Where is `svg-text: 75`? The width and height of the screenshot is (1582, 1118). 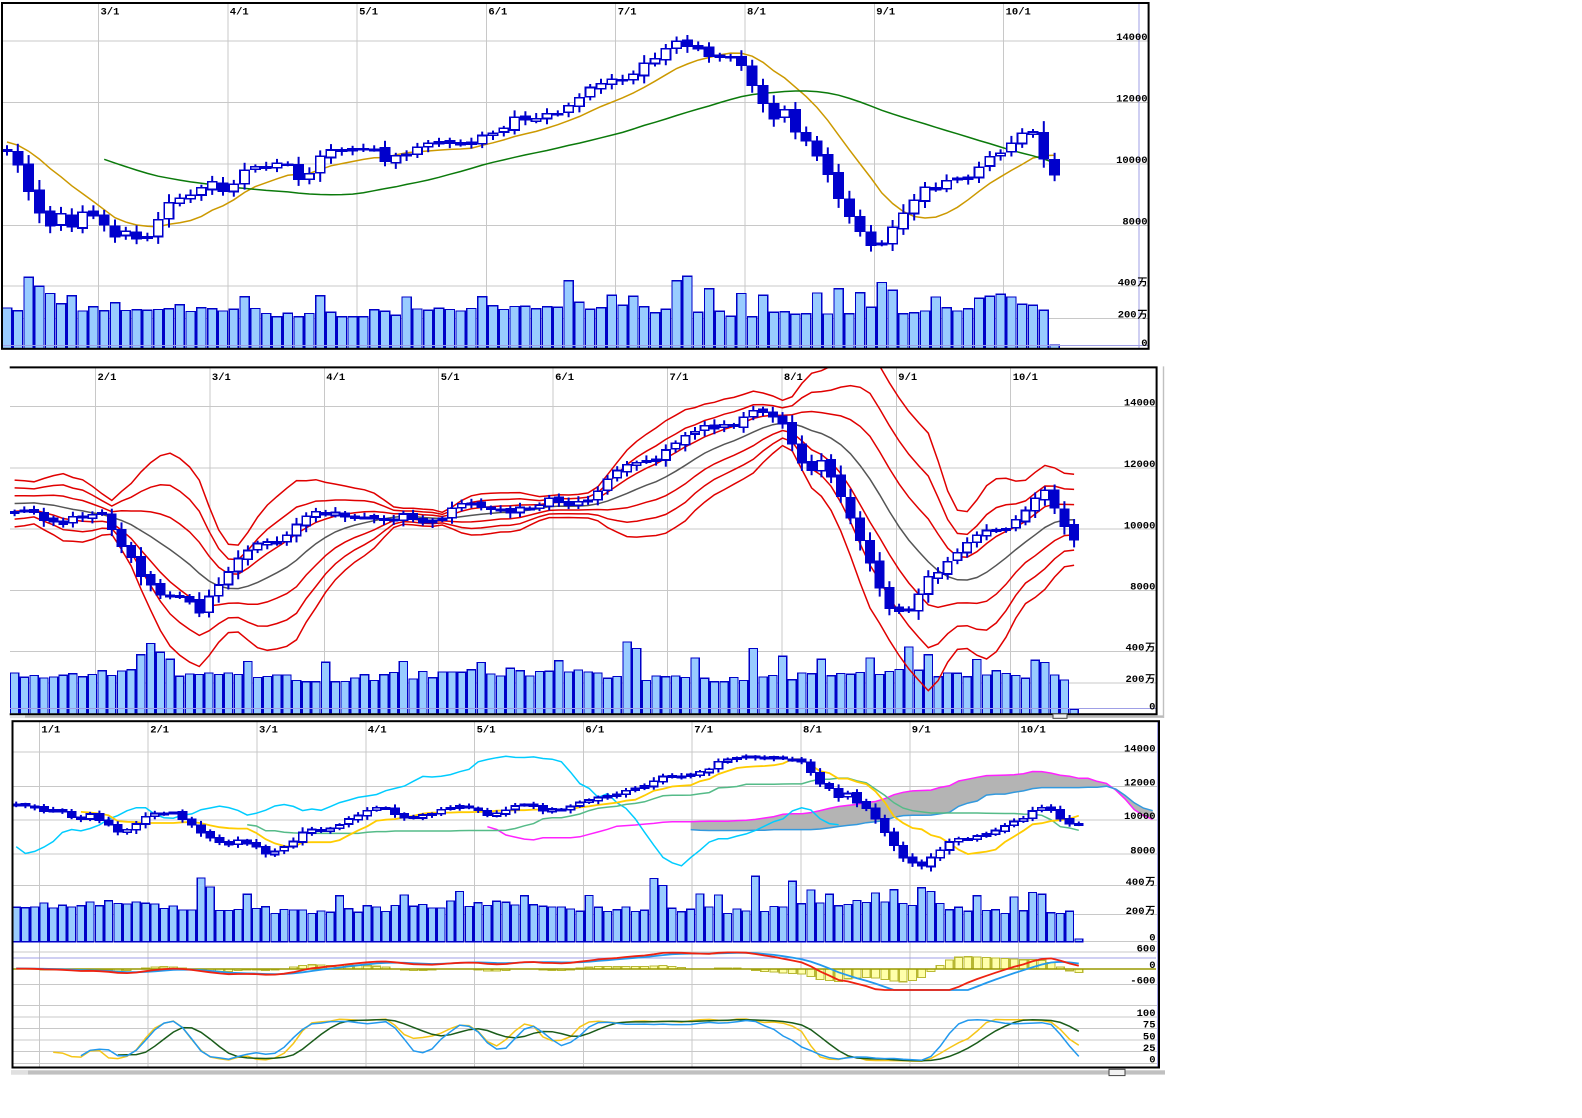
svg-text: 75 is located at coordinates (1149, 1026).